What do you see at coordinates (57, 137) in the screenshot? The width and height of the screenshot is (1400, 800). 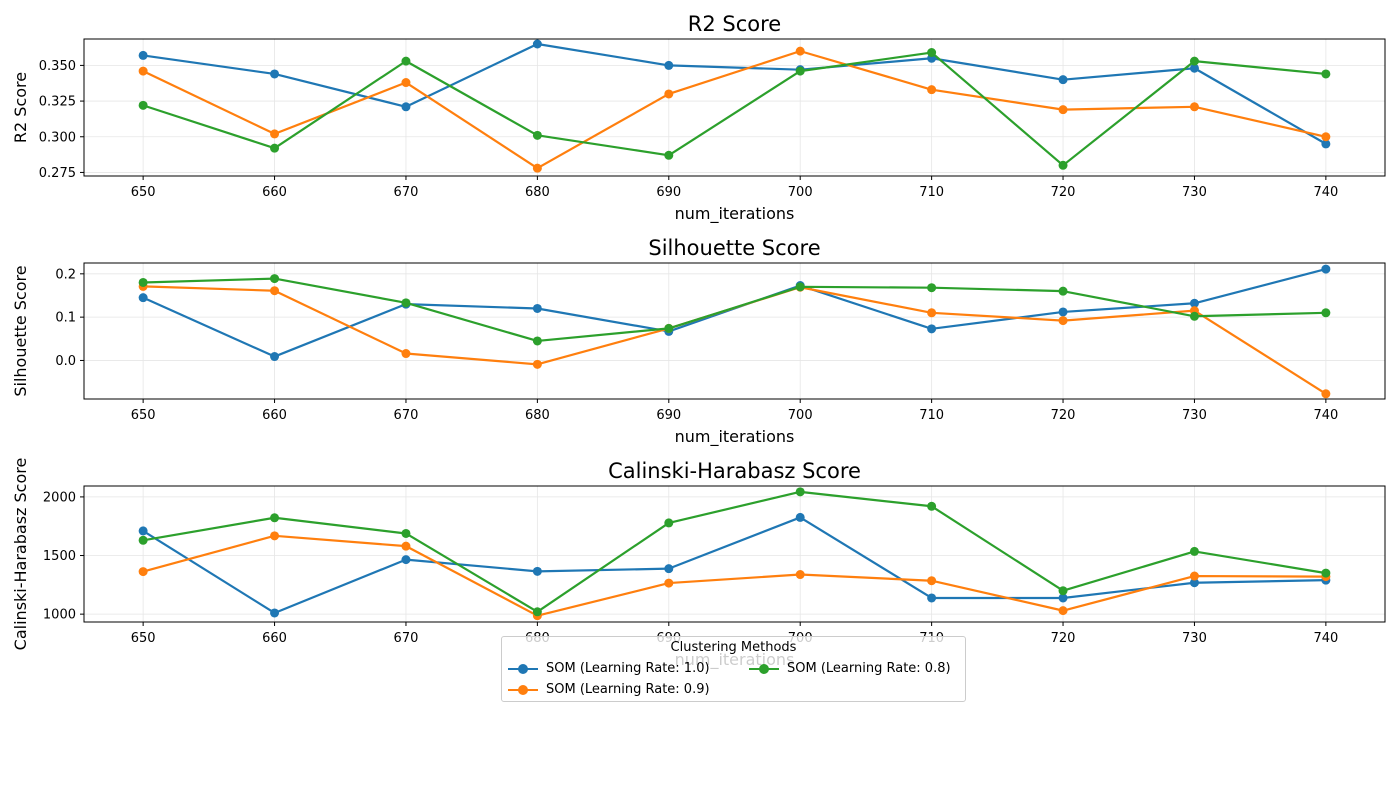 I see `y-tick-label: 0.300` at bounding box center [57, 137].